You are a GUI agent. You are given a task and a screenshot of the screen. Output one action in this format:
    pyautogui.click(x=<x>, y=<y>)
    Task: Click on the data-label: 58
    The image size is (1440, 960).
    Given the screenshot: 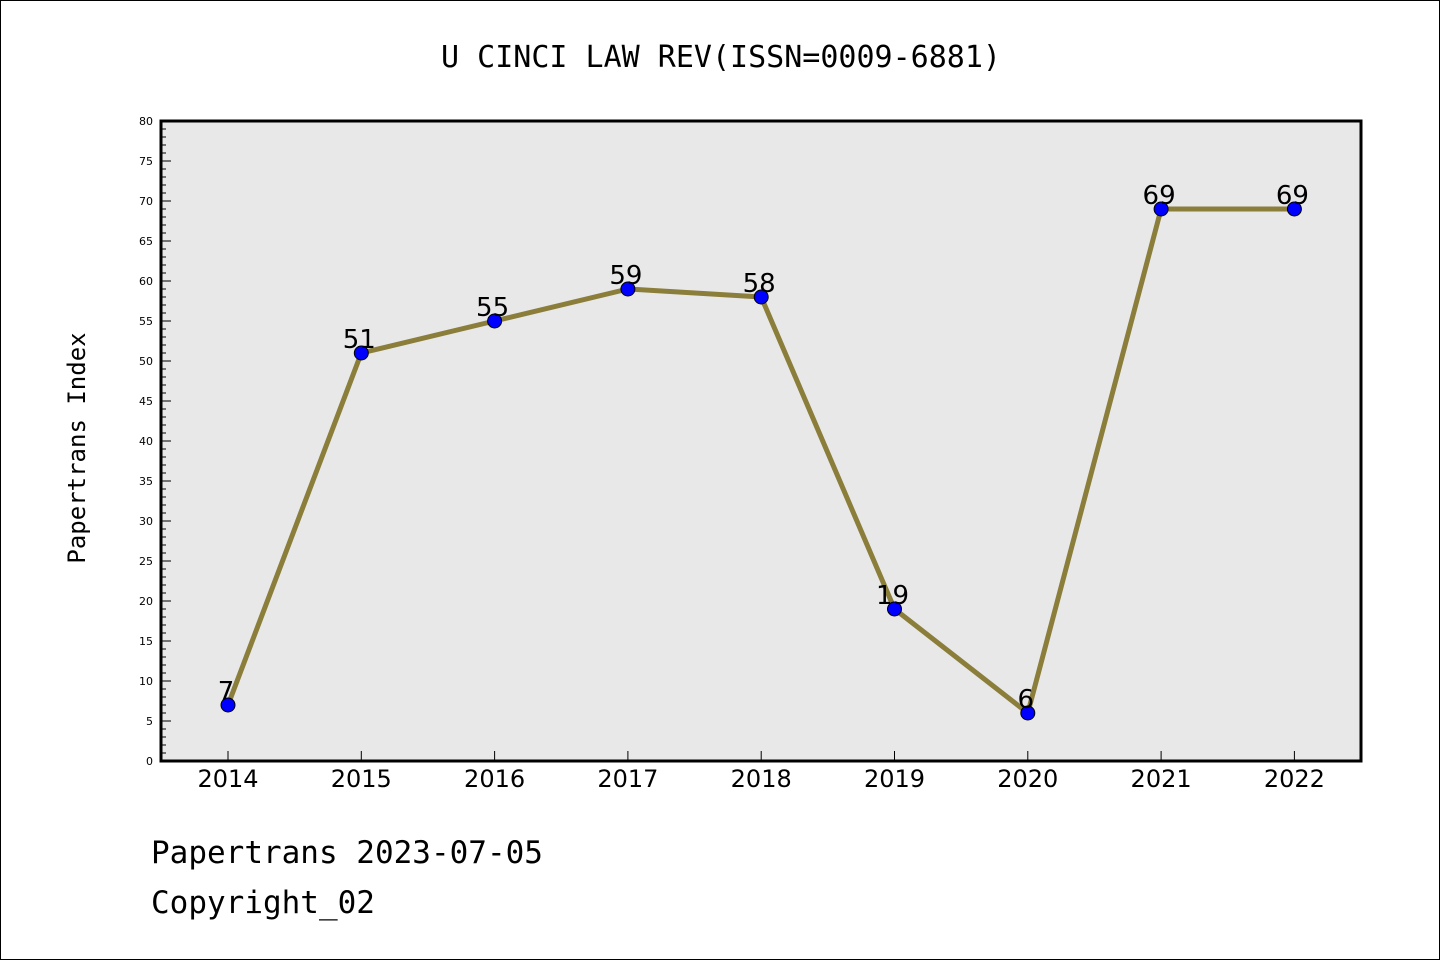 What is the action you would take?
    pyautogui.click(x=759, y=284)
    